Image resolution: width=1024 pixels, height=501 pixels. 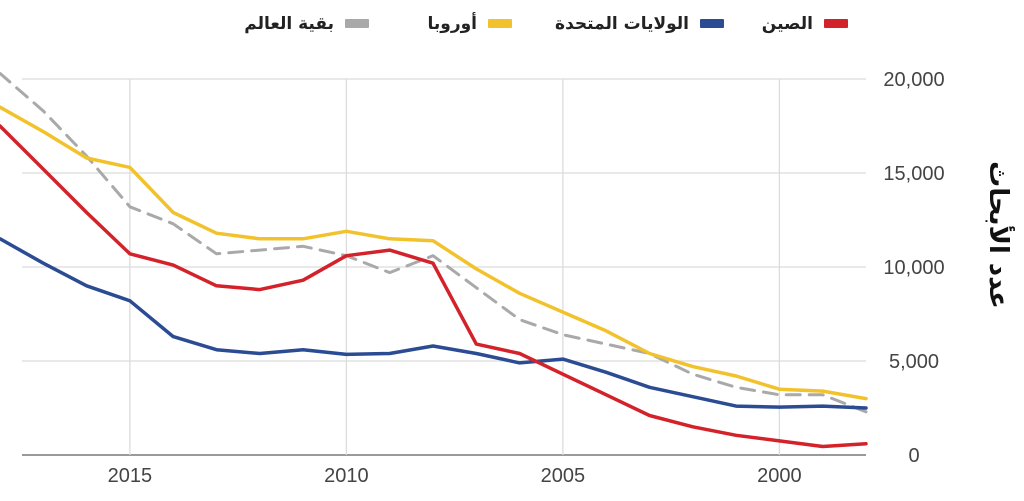 I want to click on legend-label: الصين, so click(x=787, y=24).